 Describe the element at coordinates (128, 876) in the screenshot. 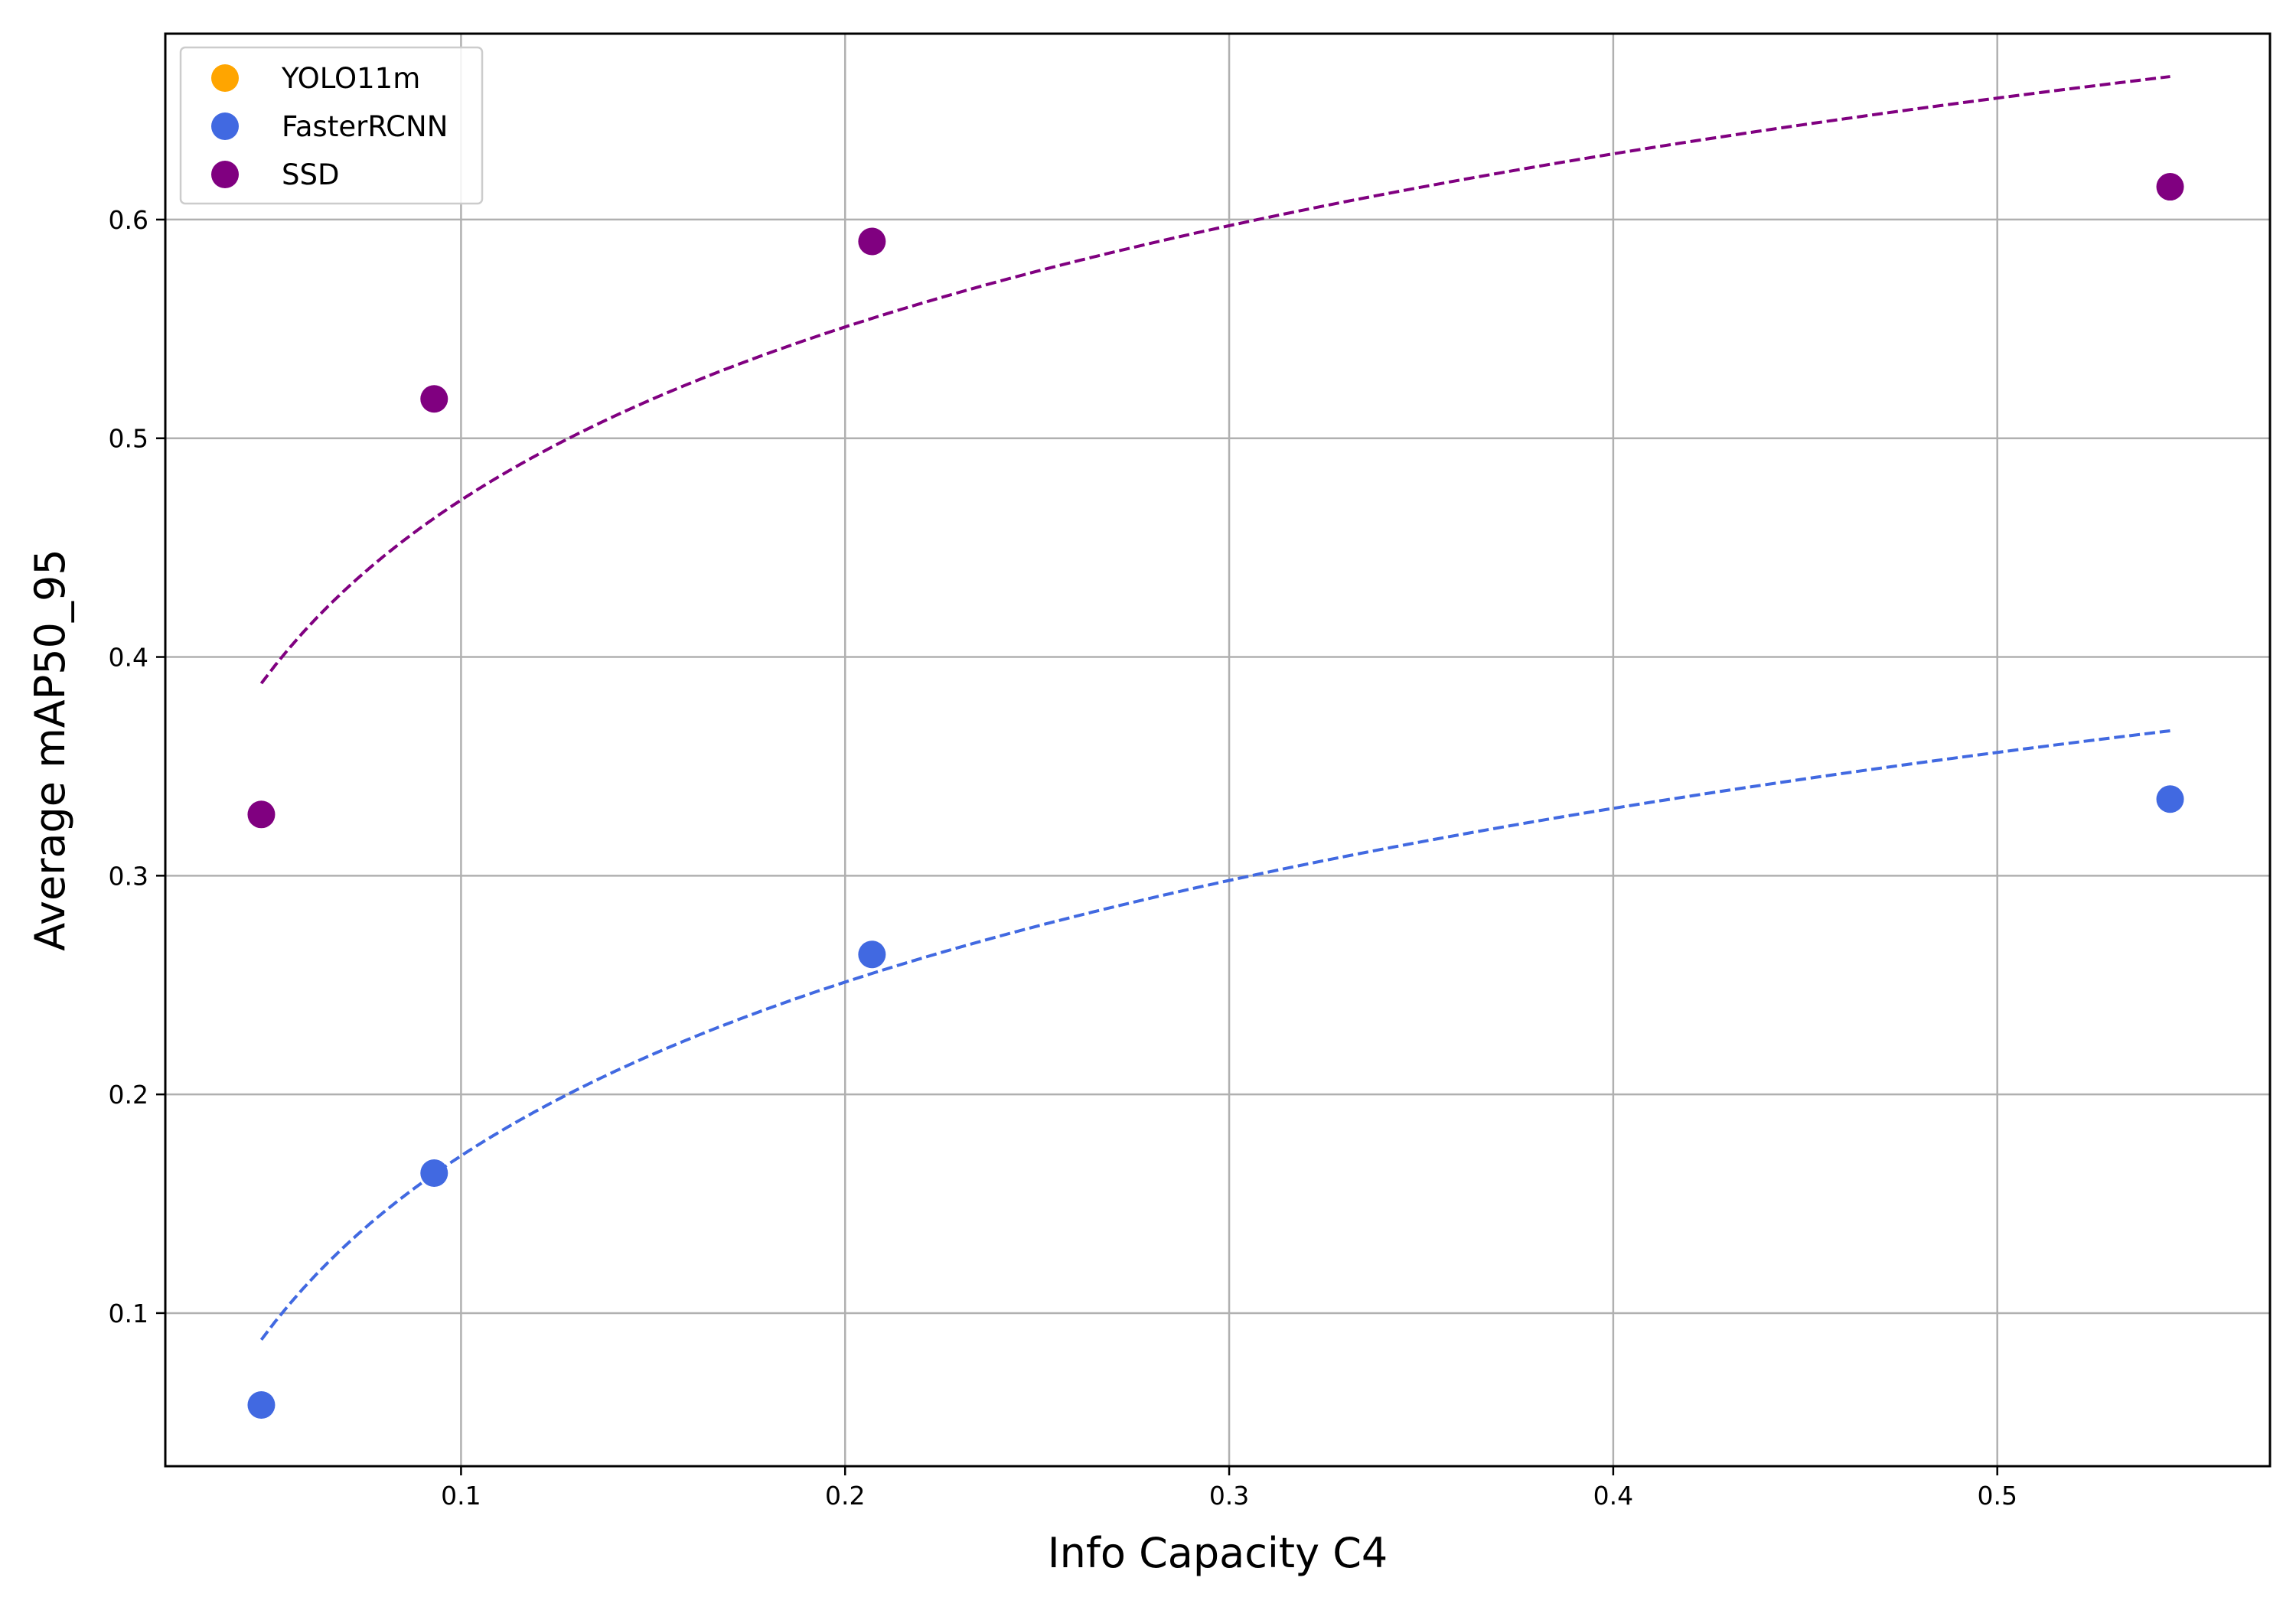

I see `y-tick-label: 0.3` at that location.